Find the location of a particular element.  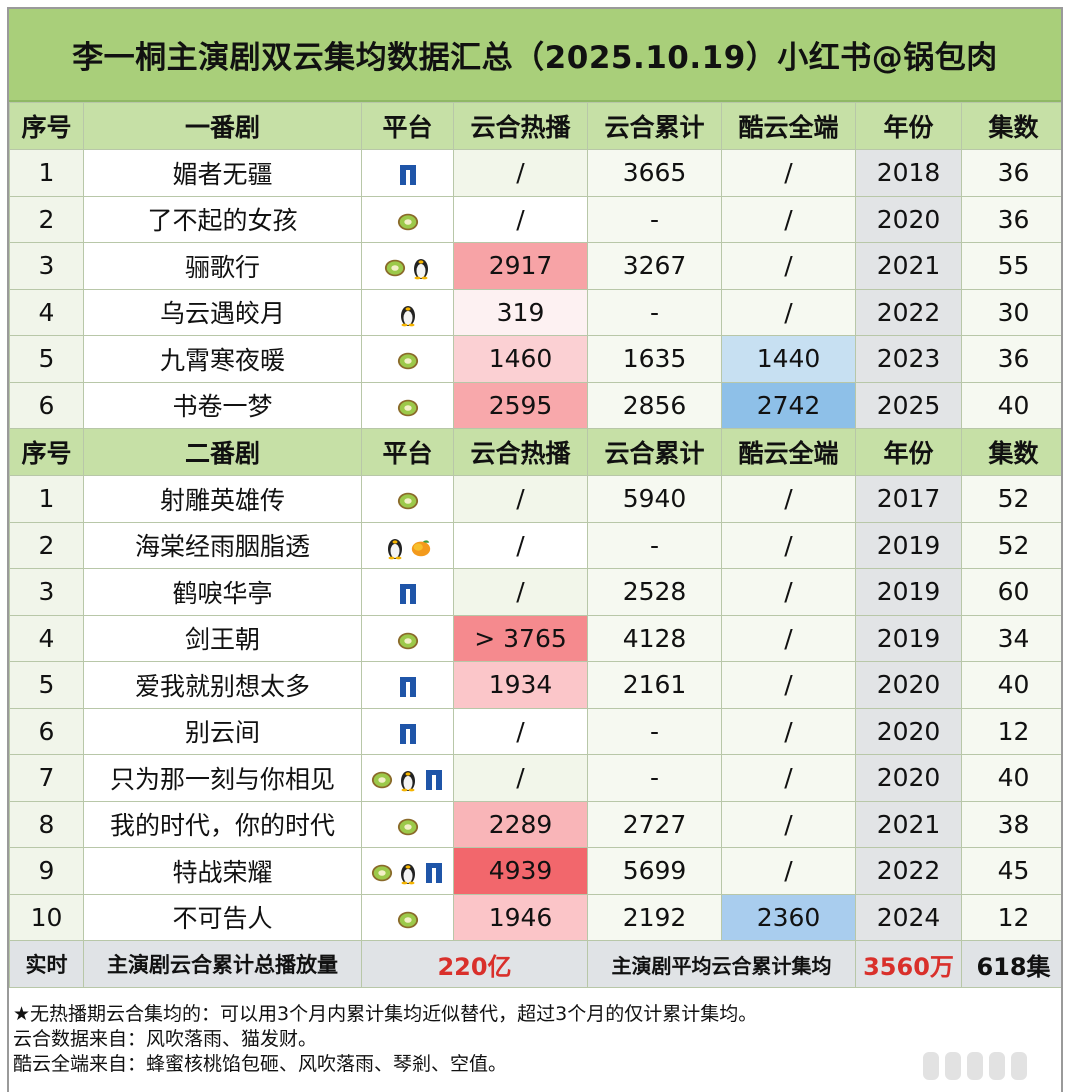

row-index: 3 is located at coordinates (46, 266).